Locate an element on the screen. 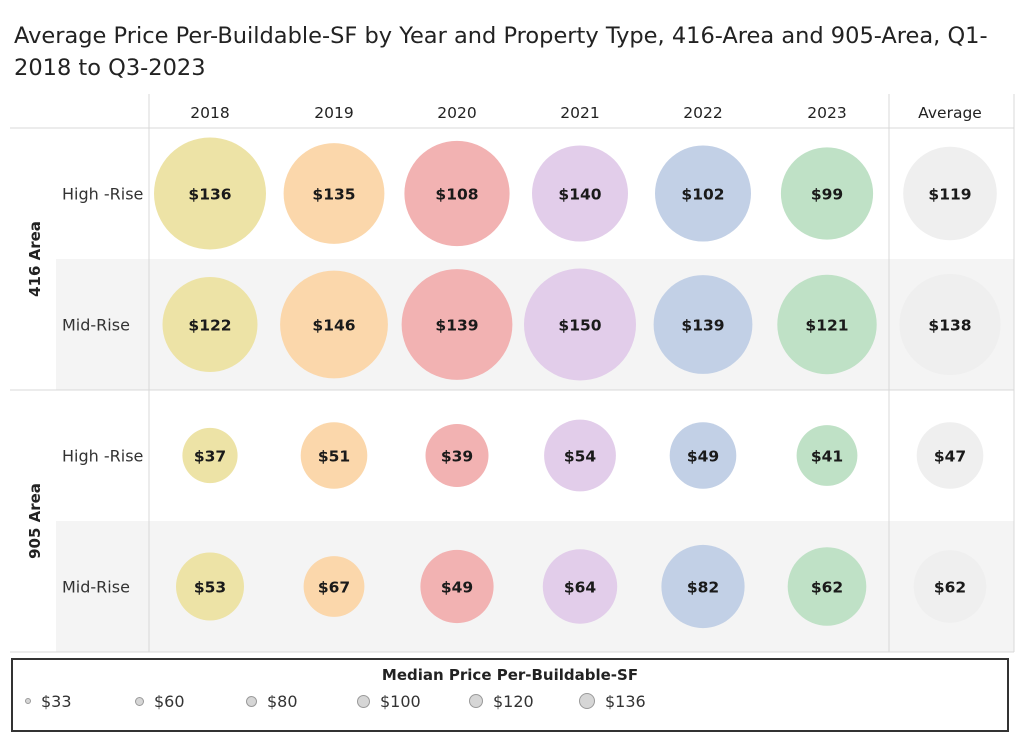 The height and width of the screenshot is (745, 1024). column-header: 2019 is located at coordinates (333, 113).